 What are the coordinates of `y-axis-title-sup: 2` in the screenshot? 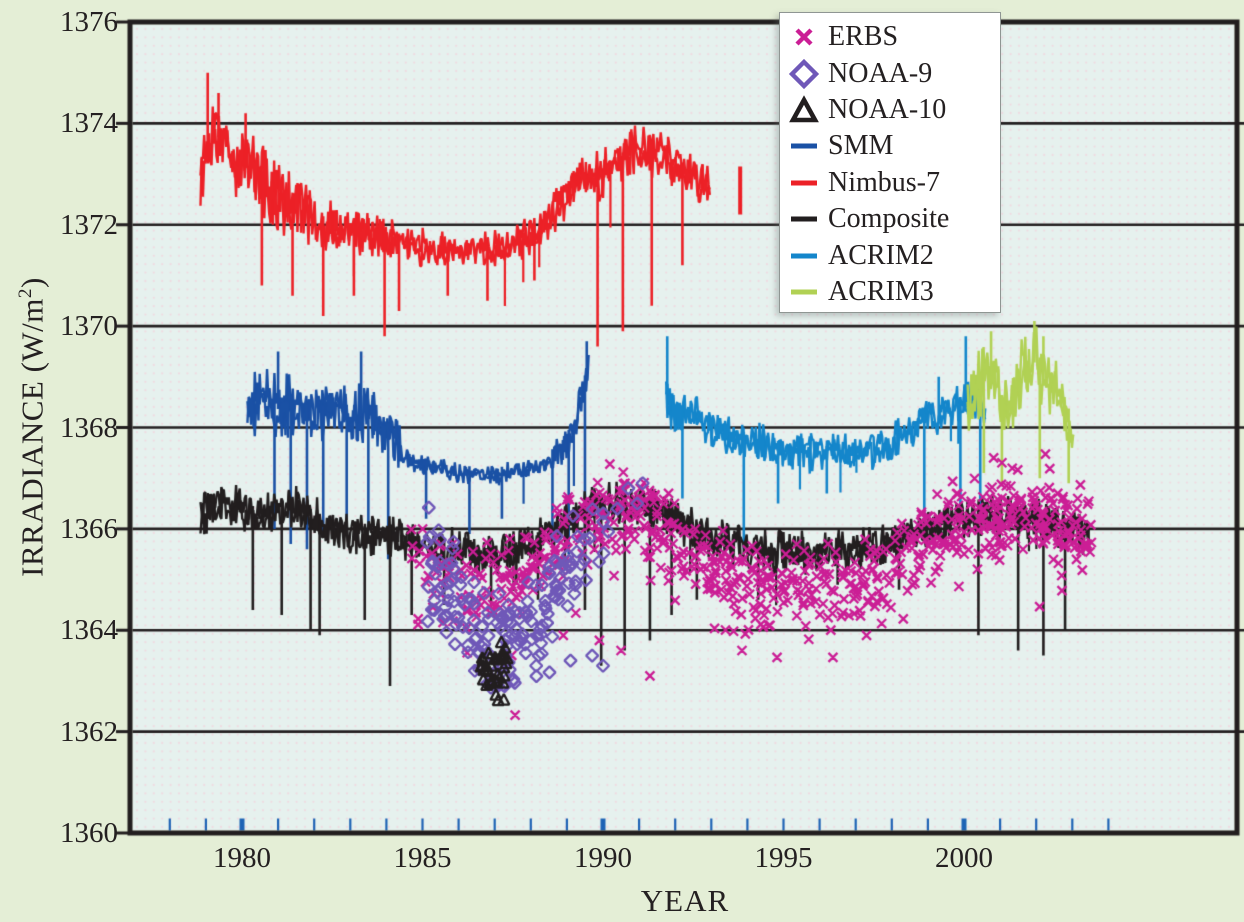 It's located at (25, 293).